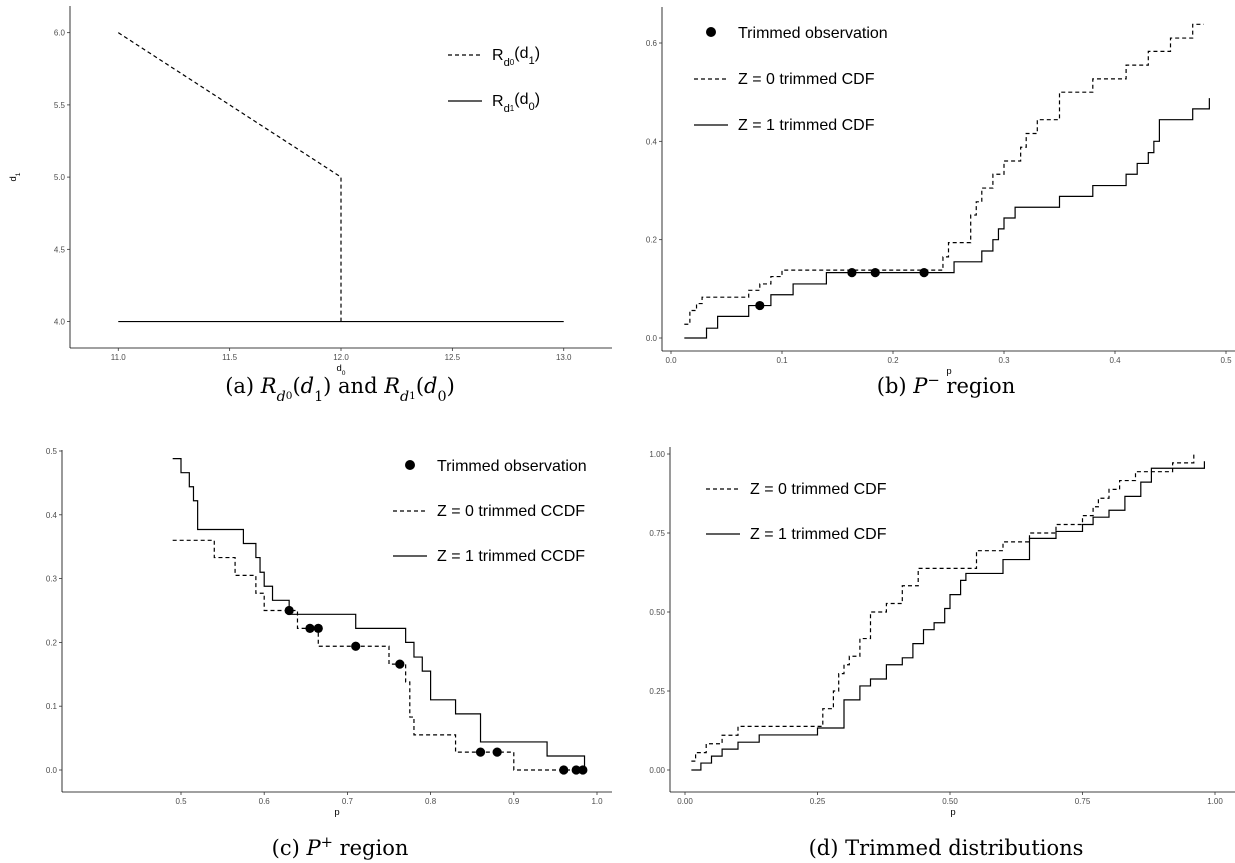  Describe the element at coordinates (516, 57) in the screenshot. I see `legend-label: Rd0(d1)` at that location.